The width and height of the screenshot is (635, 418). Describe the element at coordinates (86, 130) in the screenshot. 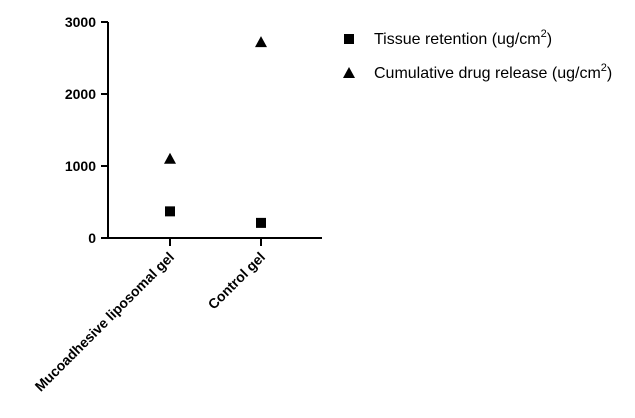

I see `y-ticks: 0 1000 2000 3000` at that location.